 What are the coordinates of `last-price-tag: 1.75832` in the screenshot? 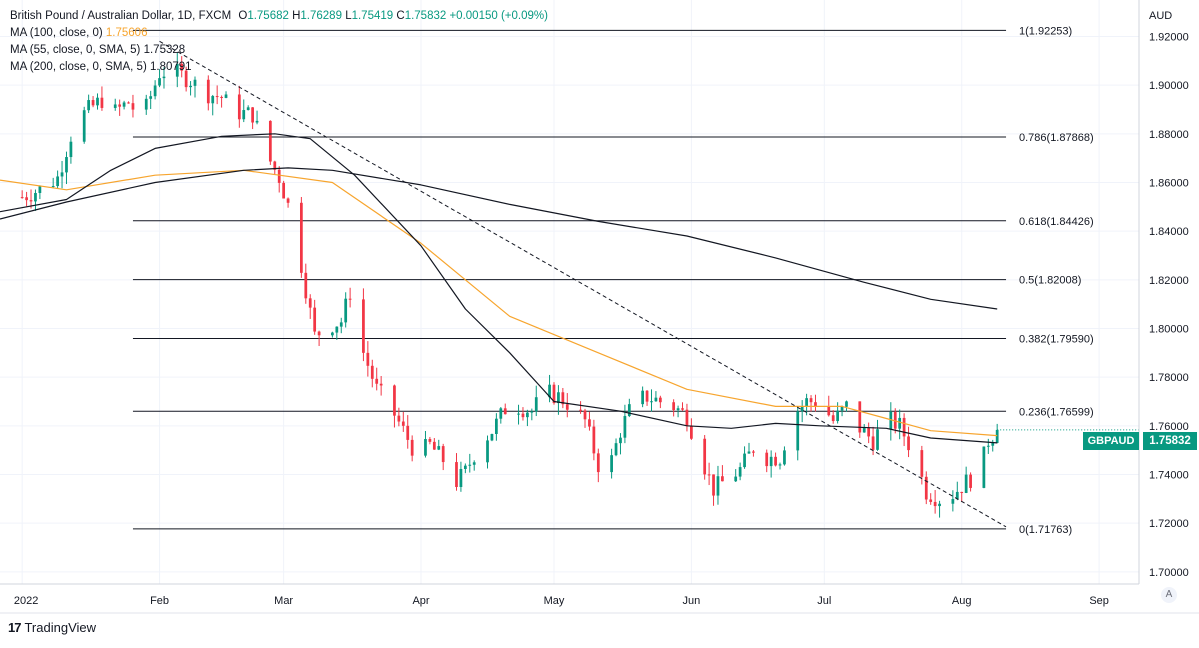 It's located at (1170, 441).